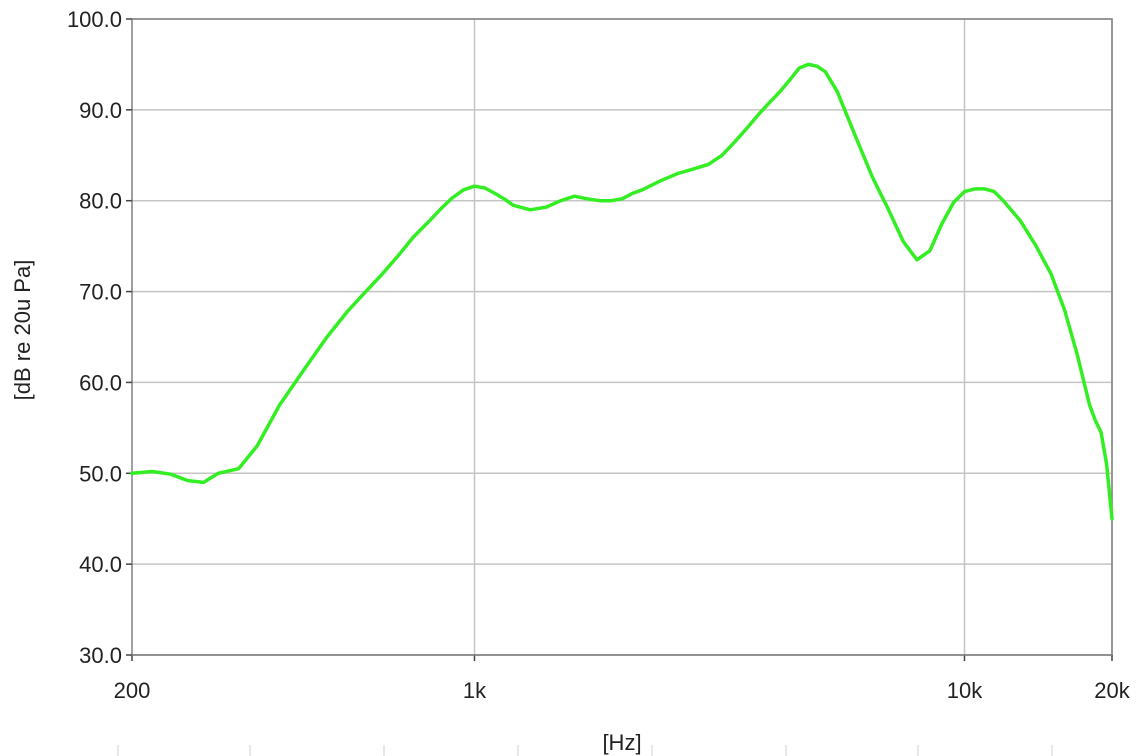 The width and height of the screenshot is (1141, 756). I want to click on y-tick-label: 90.0, so click(100, 110).